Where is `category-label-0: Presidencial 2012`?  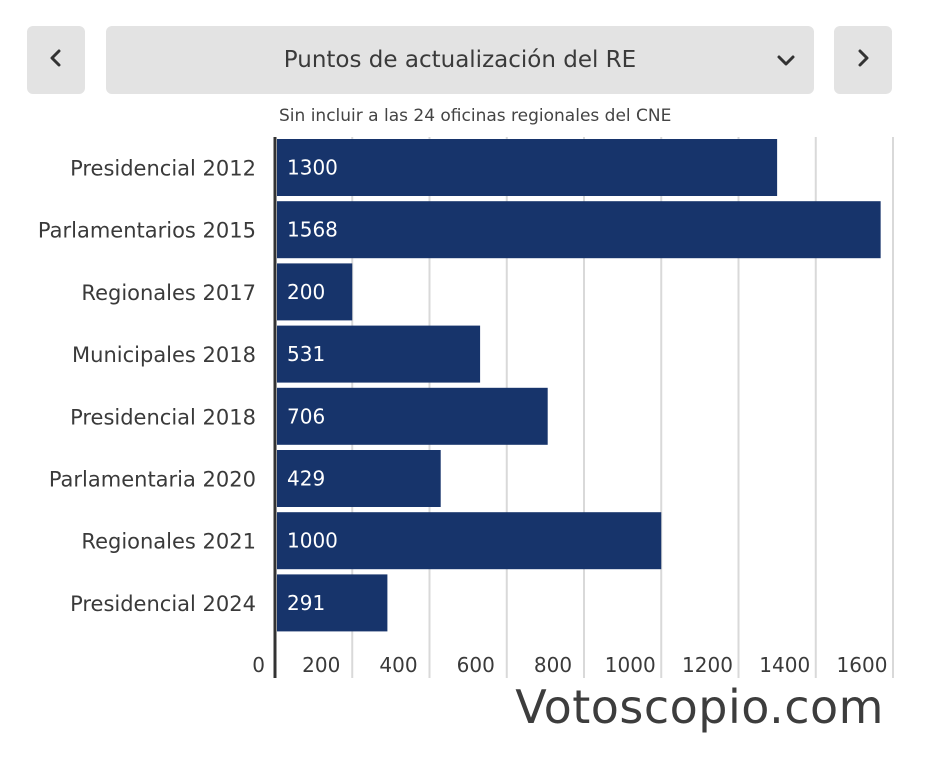 category-label-0: Presidencial 2012 is located at coordinates (163, 169).